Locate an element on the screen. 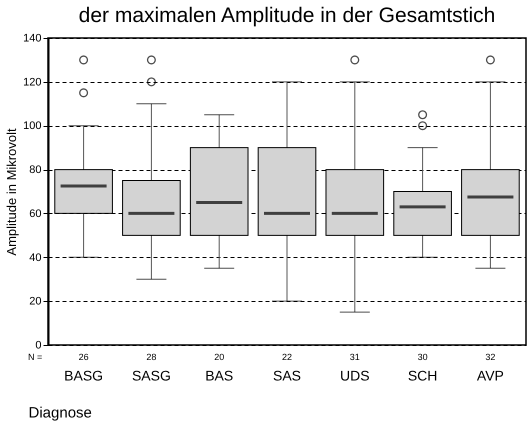  chart-title: der maximalen Amplitude in der Gesamtstich is located at coordinates (287, 15).